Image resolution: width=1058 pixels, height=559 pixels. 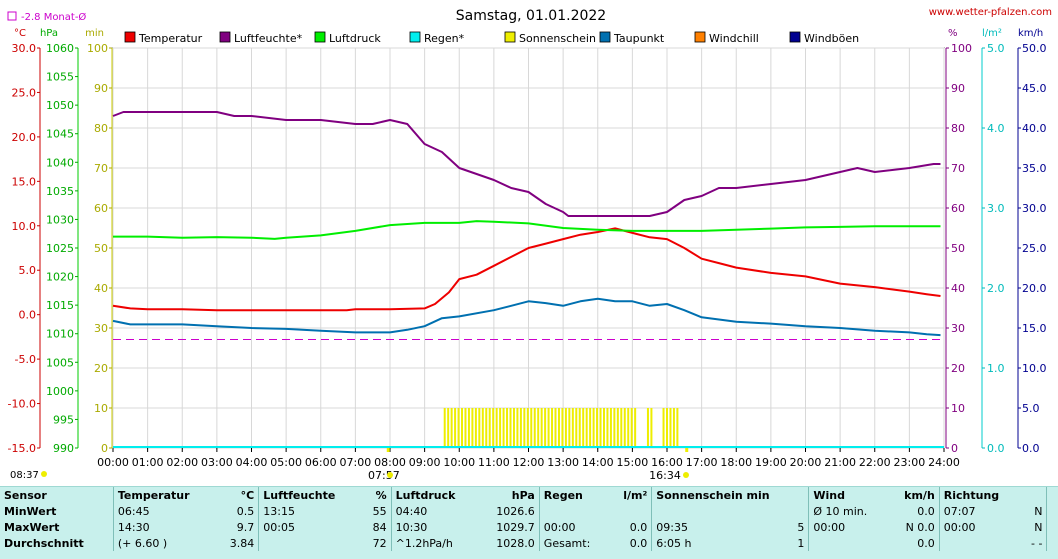 I want to click on time-tick-label: 06:00, so click(x=321, y=462).